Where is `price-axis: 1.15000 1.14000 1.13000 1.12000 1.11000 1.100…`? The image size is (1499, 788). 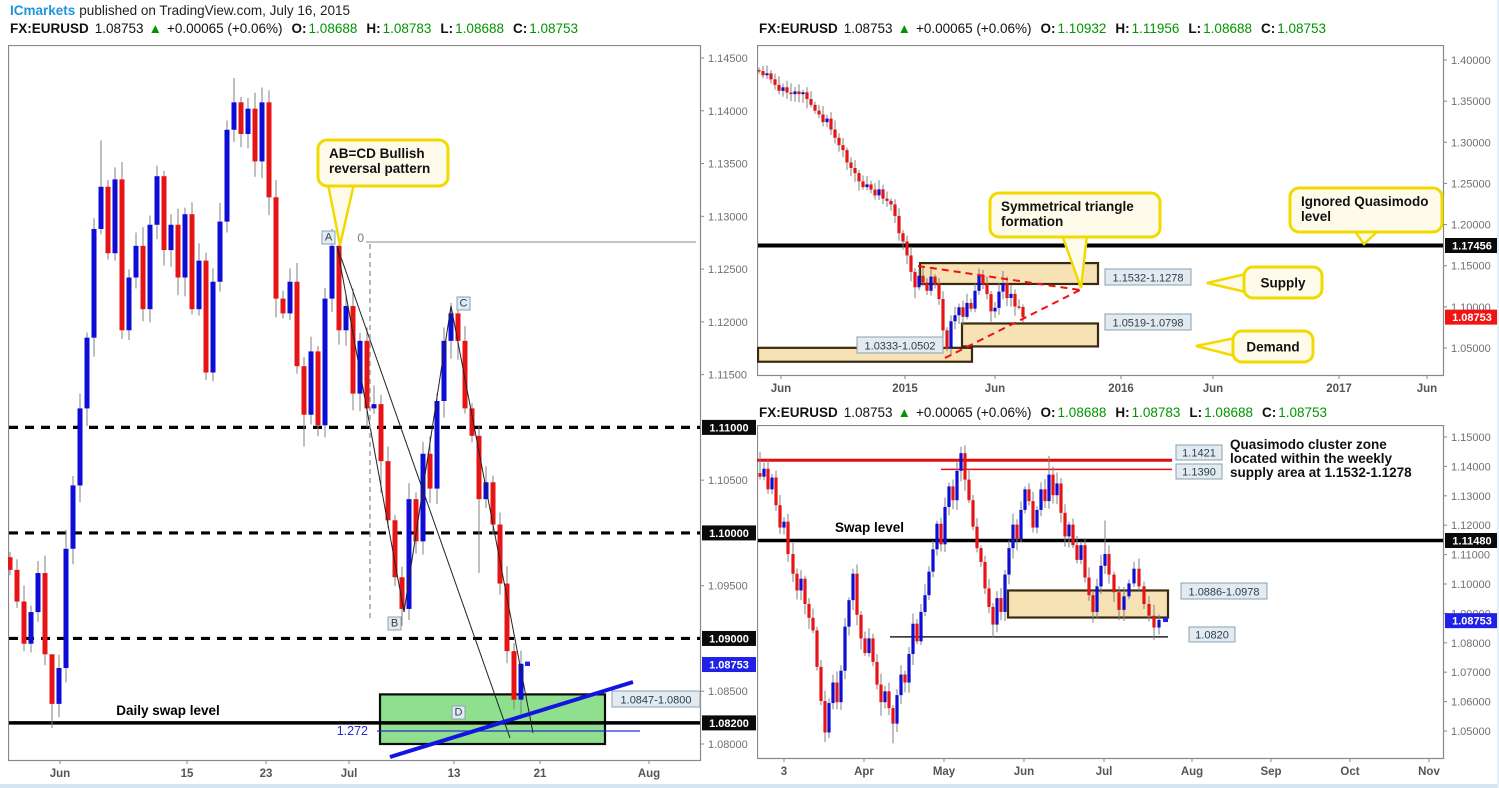
price-axis: 1.15000 1.14000 1.13000 1.12000 1.11000 1.100… is located at coordinates (1467, 585).